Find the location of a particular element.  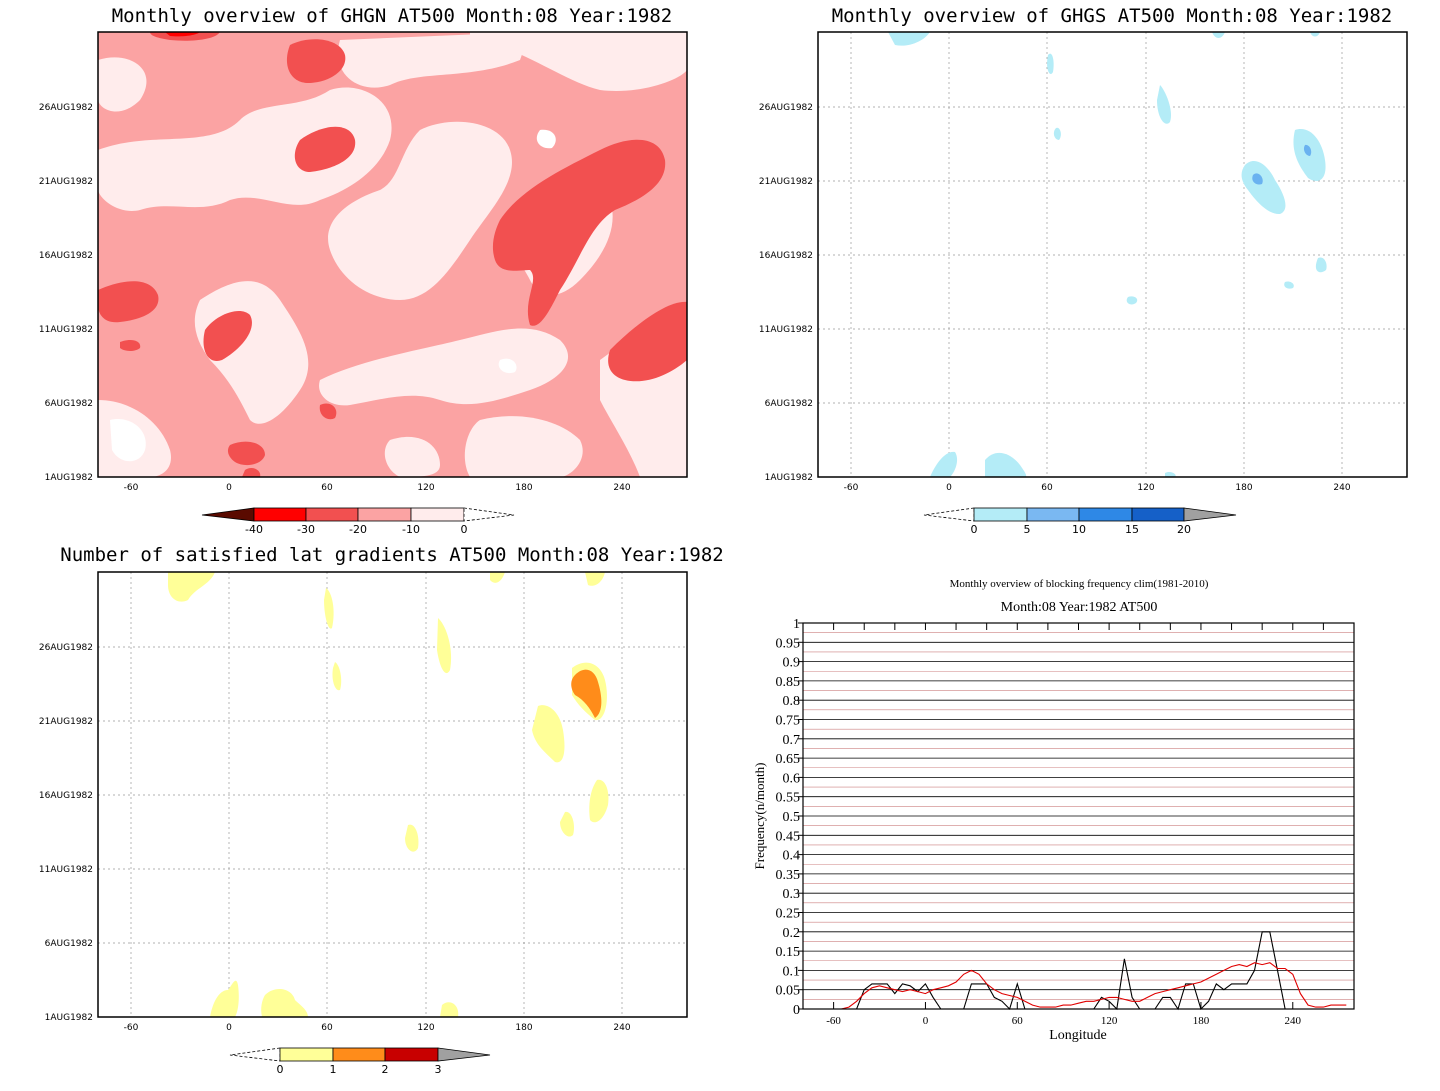

y-tick-label: 0.65 is located at coordinates (788, 759).